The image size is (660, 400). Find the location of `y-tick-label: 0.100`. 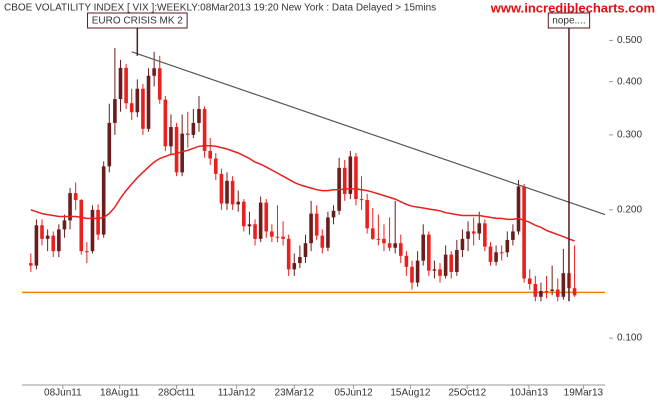

y-tick-label: 0.100 is located at coordinates (629, 338).